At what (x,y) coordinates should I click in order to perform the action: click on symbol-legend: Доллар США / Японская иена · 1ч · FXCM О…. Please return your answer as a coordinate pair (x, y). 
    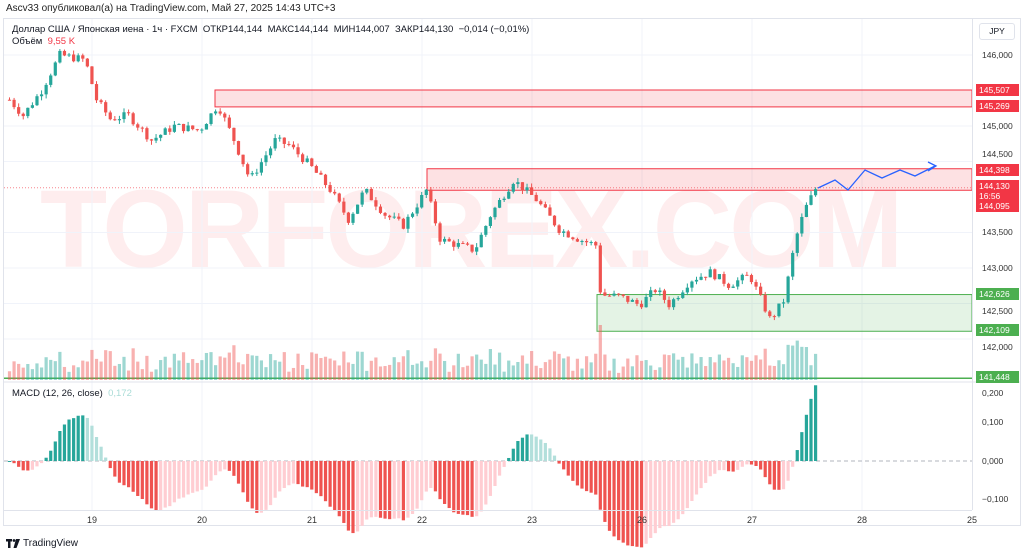
    Looking at the image, I should click on (270, 36).